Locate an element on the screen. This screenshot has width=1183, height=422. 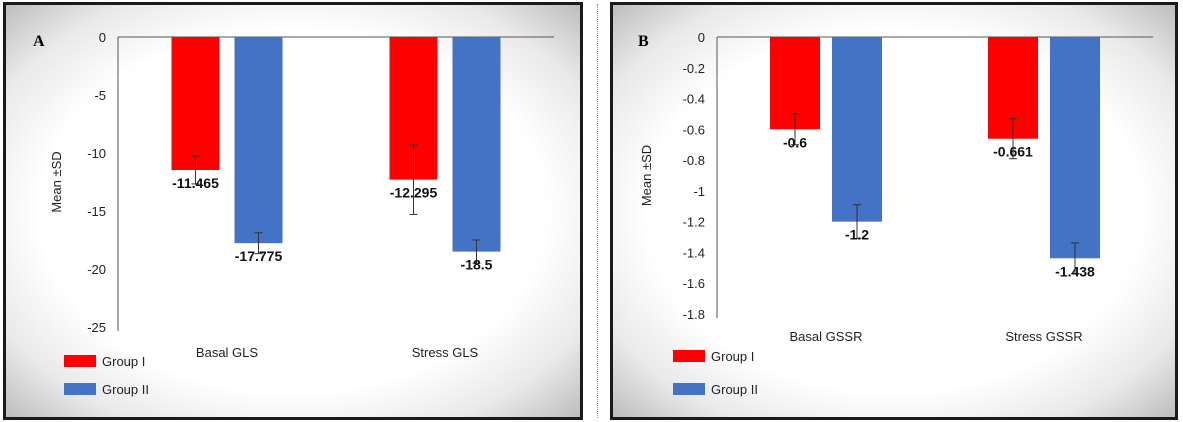
panel-label: B is located at coordinates (643, 41).